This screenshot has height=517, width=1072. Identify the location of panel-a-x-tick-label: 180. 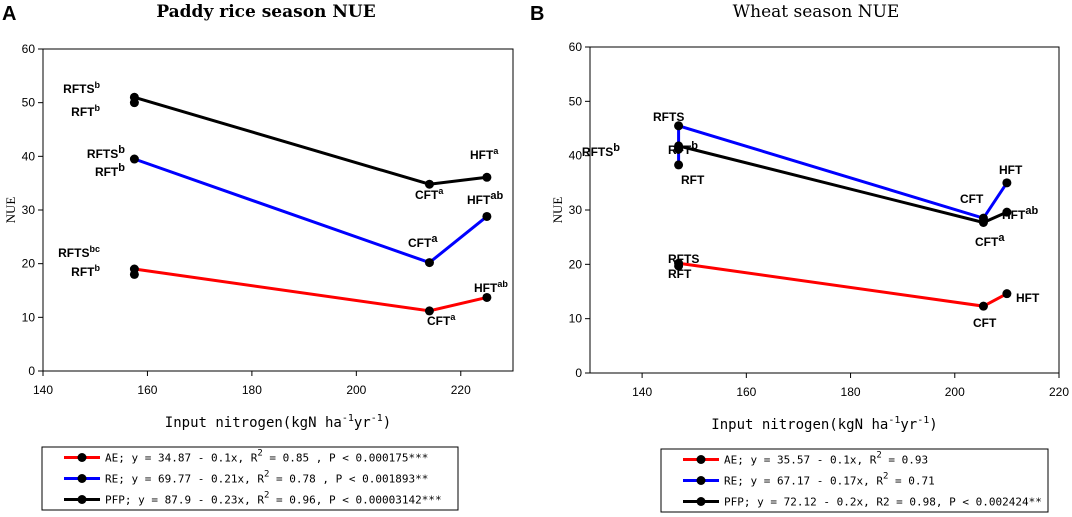
(252, 390).